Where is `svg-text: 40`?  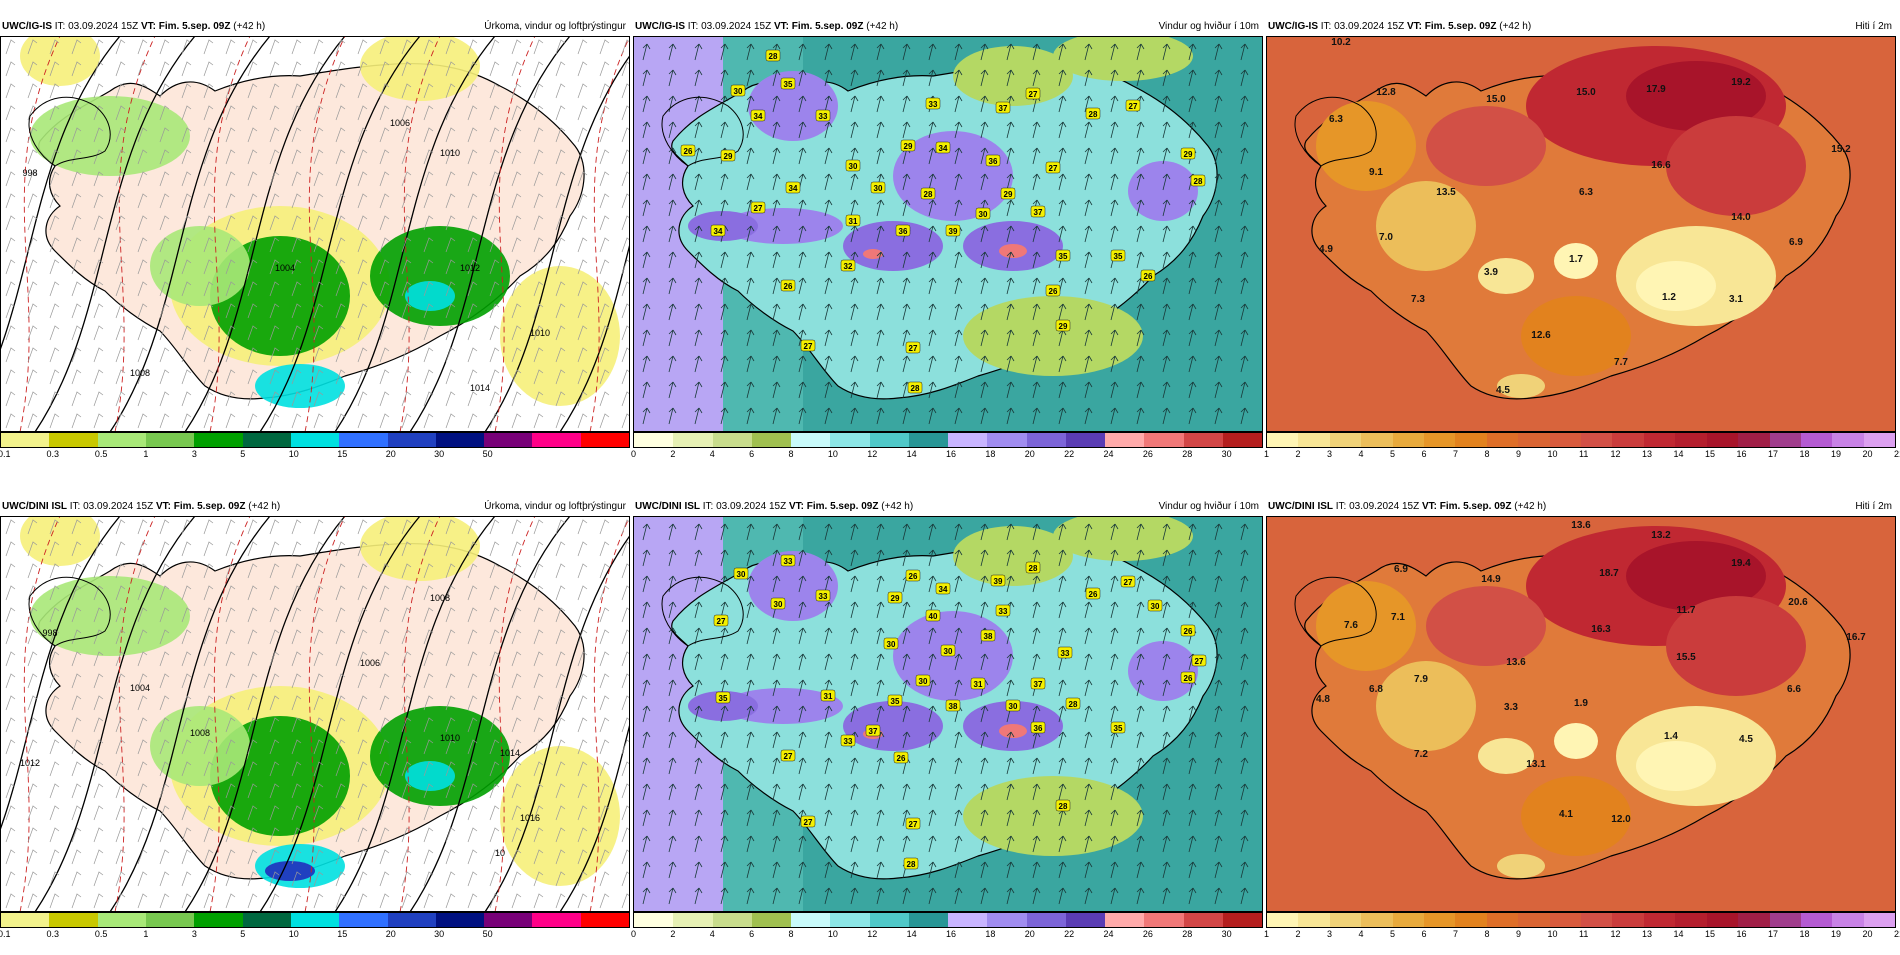
svg-text: 40 is located at coordinates (933, 616).